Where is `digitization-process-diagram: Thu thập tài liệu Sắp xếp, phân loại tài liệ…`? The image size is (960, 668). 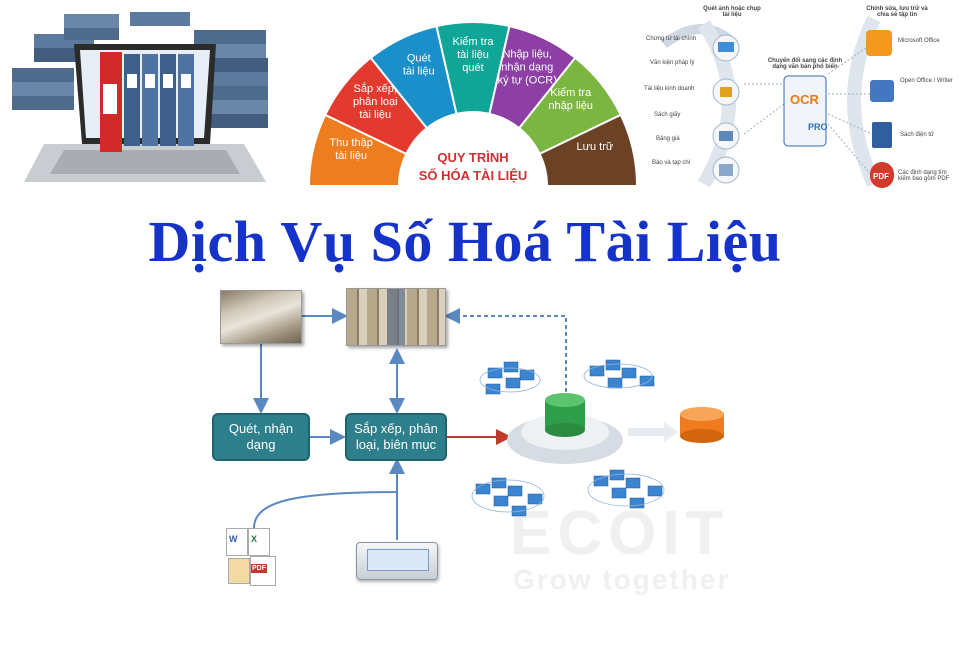 digitization-process-diagram: Thu thập tài liệu Sắp xếp, phân loại tài liệ… is located at coordinates (473, 99).